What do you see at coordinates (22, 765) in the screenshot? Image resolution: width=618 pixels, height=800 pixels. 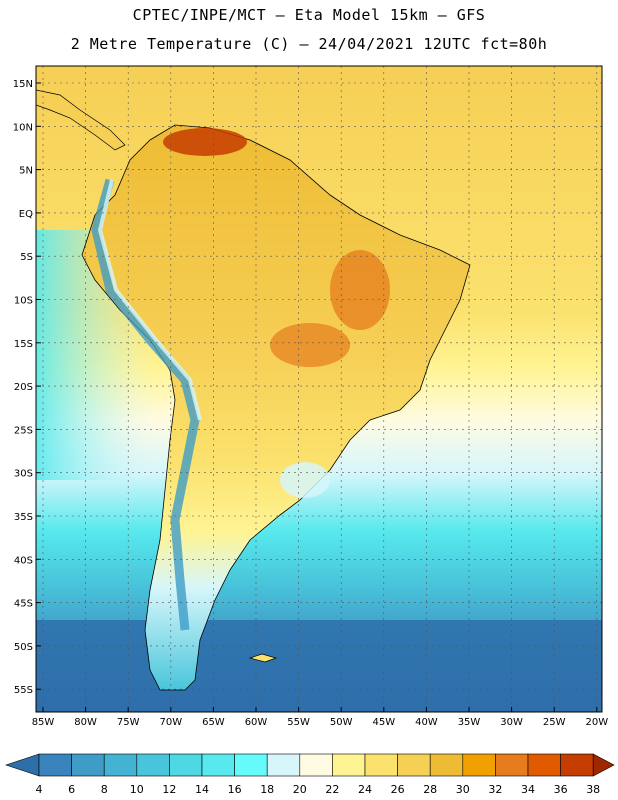 I see `colorbar-left-arrow` at bounding box center [22, 765].